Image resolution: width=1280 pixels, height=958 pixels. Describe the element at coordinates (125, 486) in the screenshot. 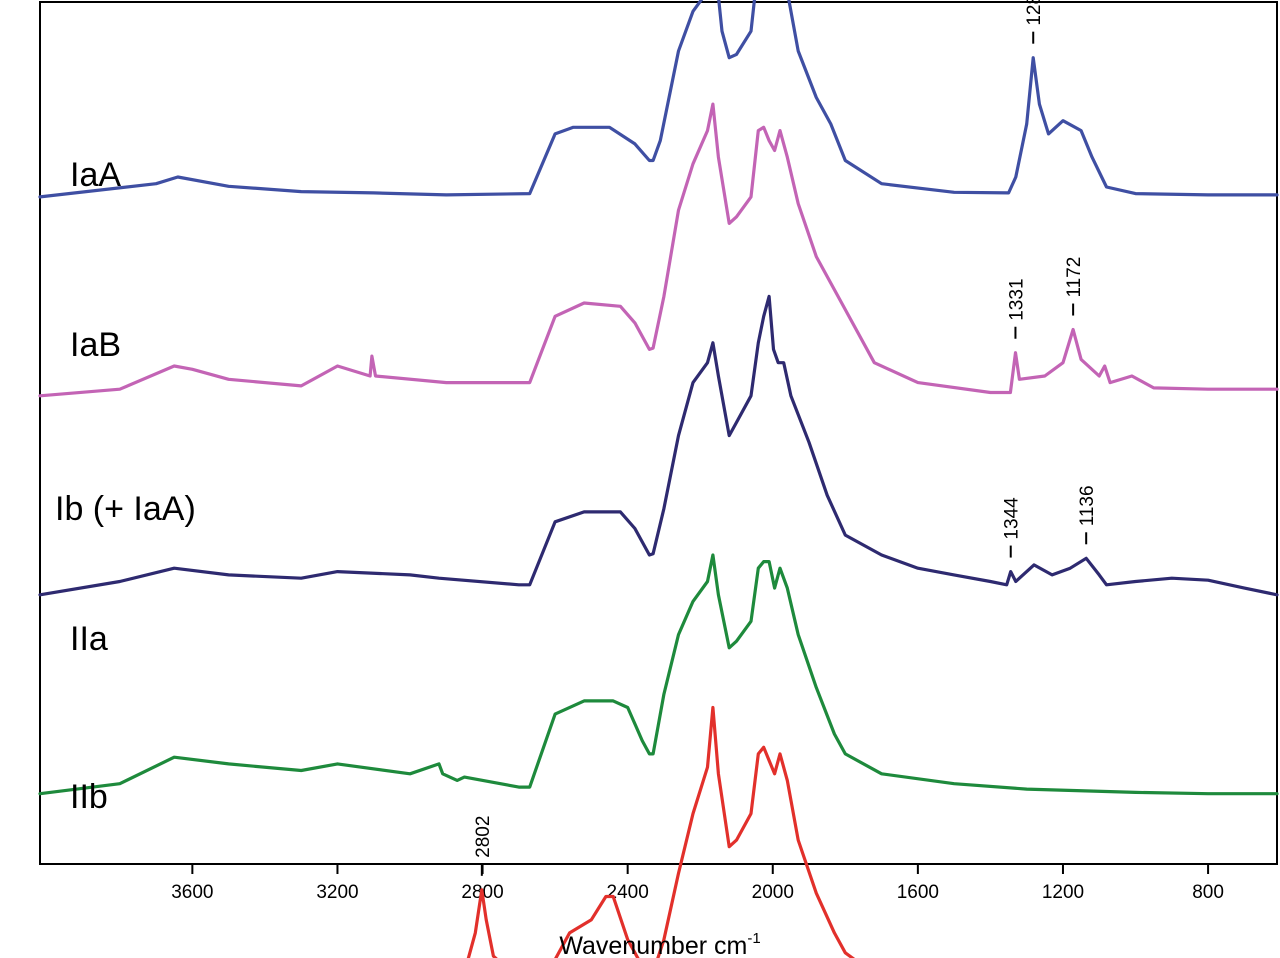

I see `series-labels: IaA IaB Ib (+ IaA) IIa IIb` at that location.